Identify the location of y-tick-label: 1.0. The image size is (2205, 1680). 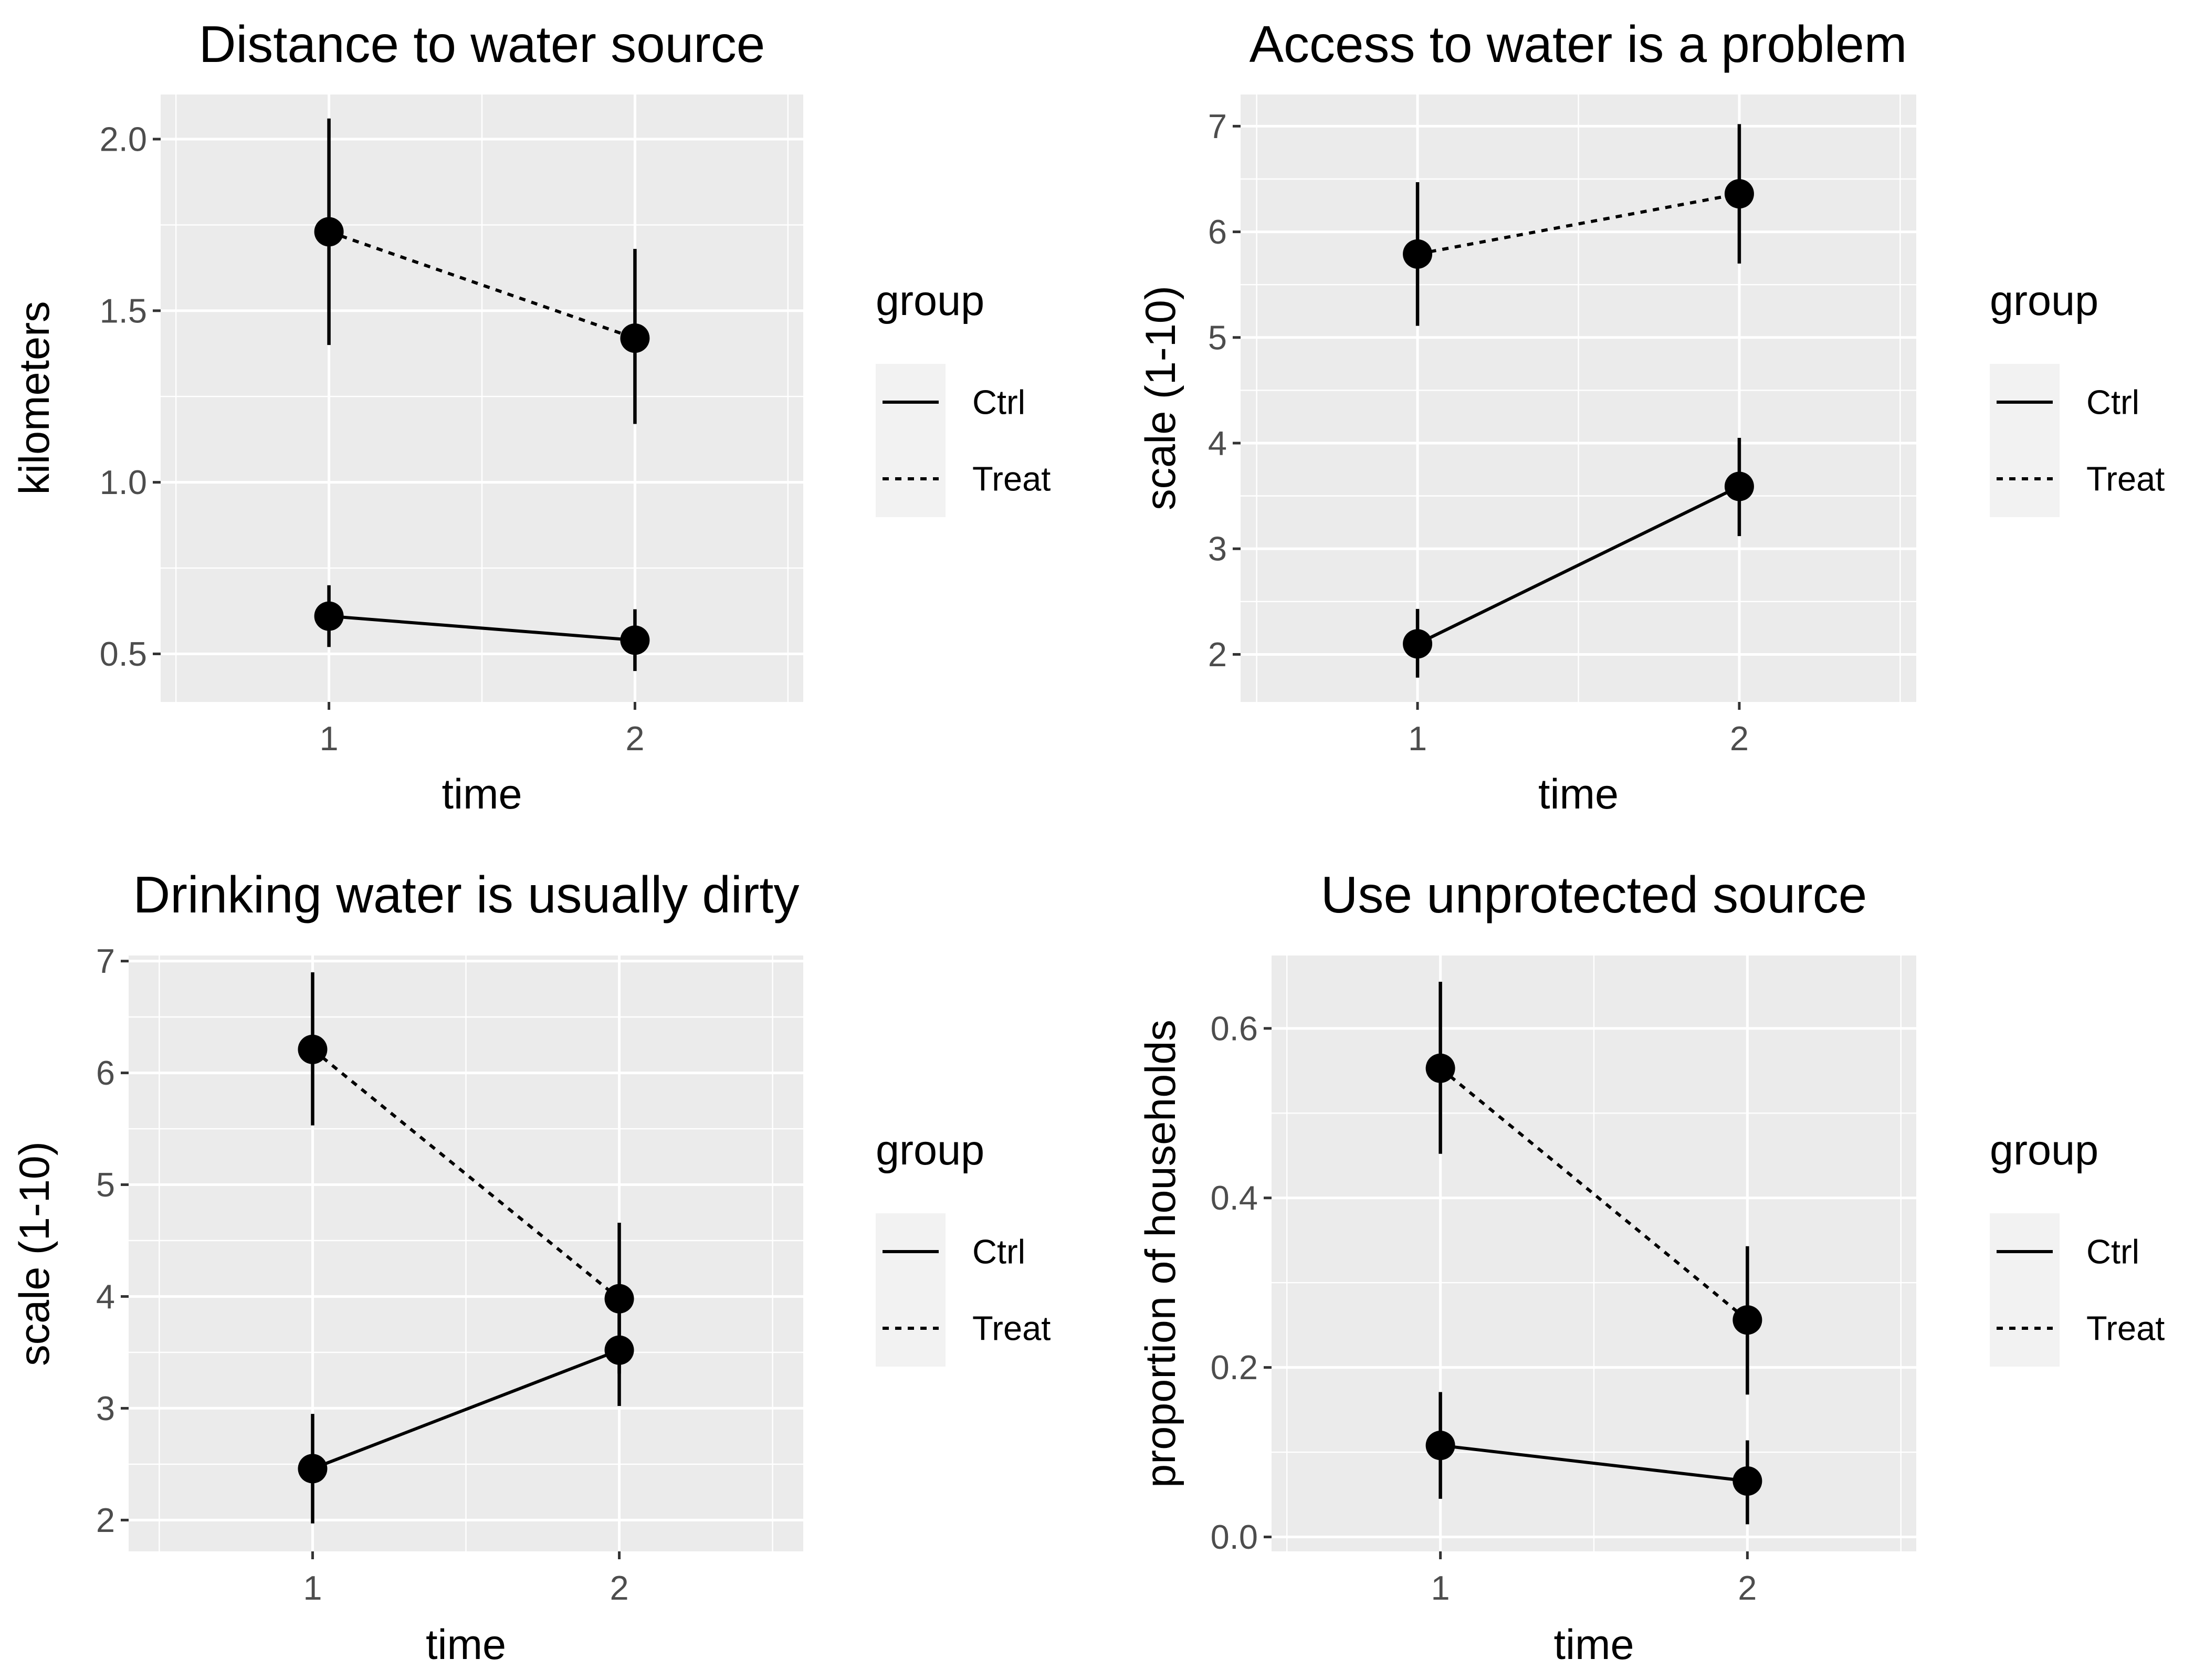
(123, 482).